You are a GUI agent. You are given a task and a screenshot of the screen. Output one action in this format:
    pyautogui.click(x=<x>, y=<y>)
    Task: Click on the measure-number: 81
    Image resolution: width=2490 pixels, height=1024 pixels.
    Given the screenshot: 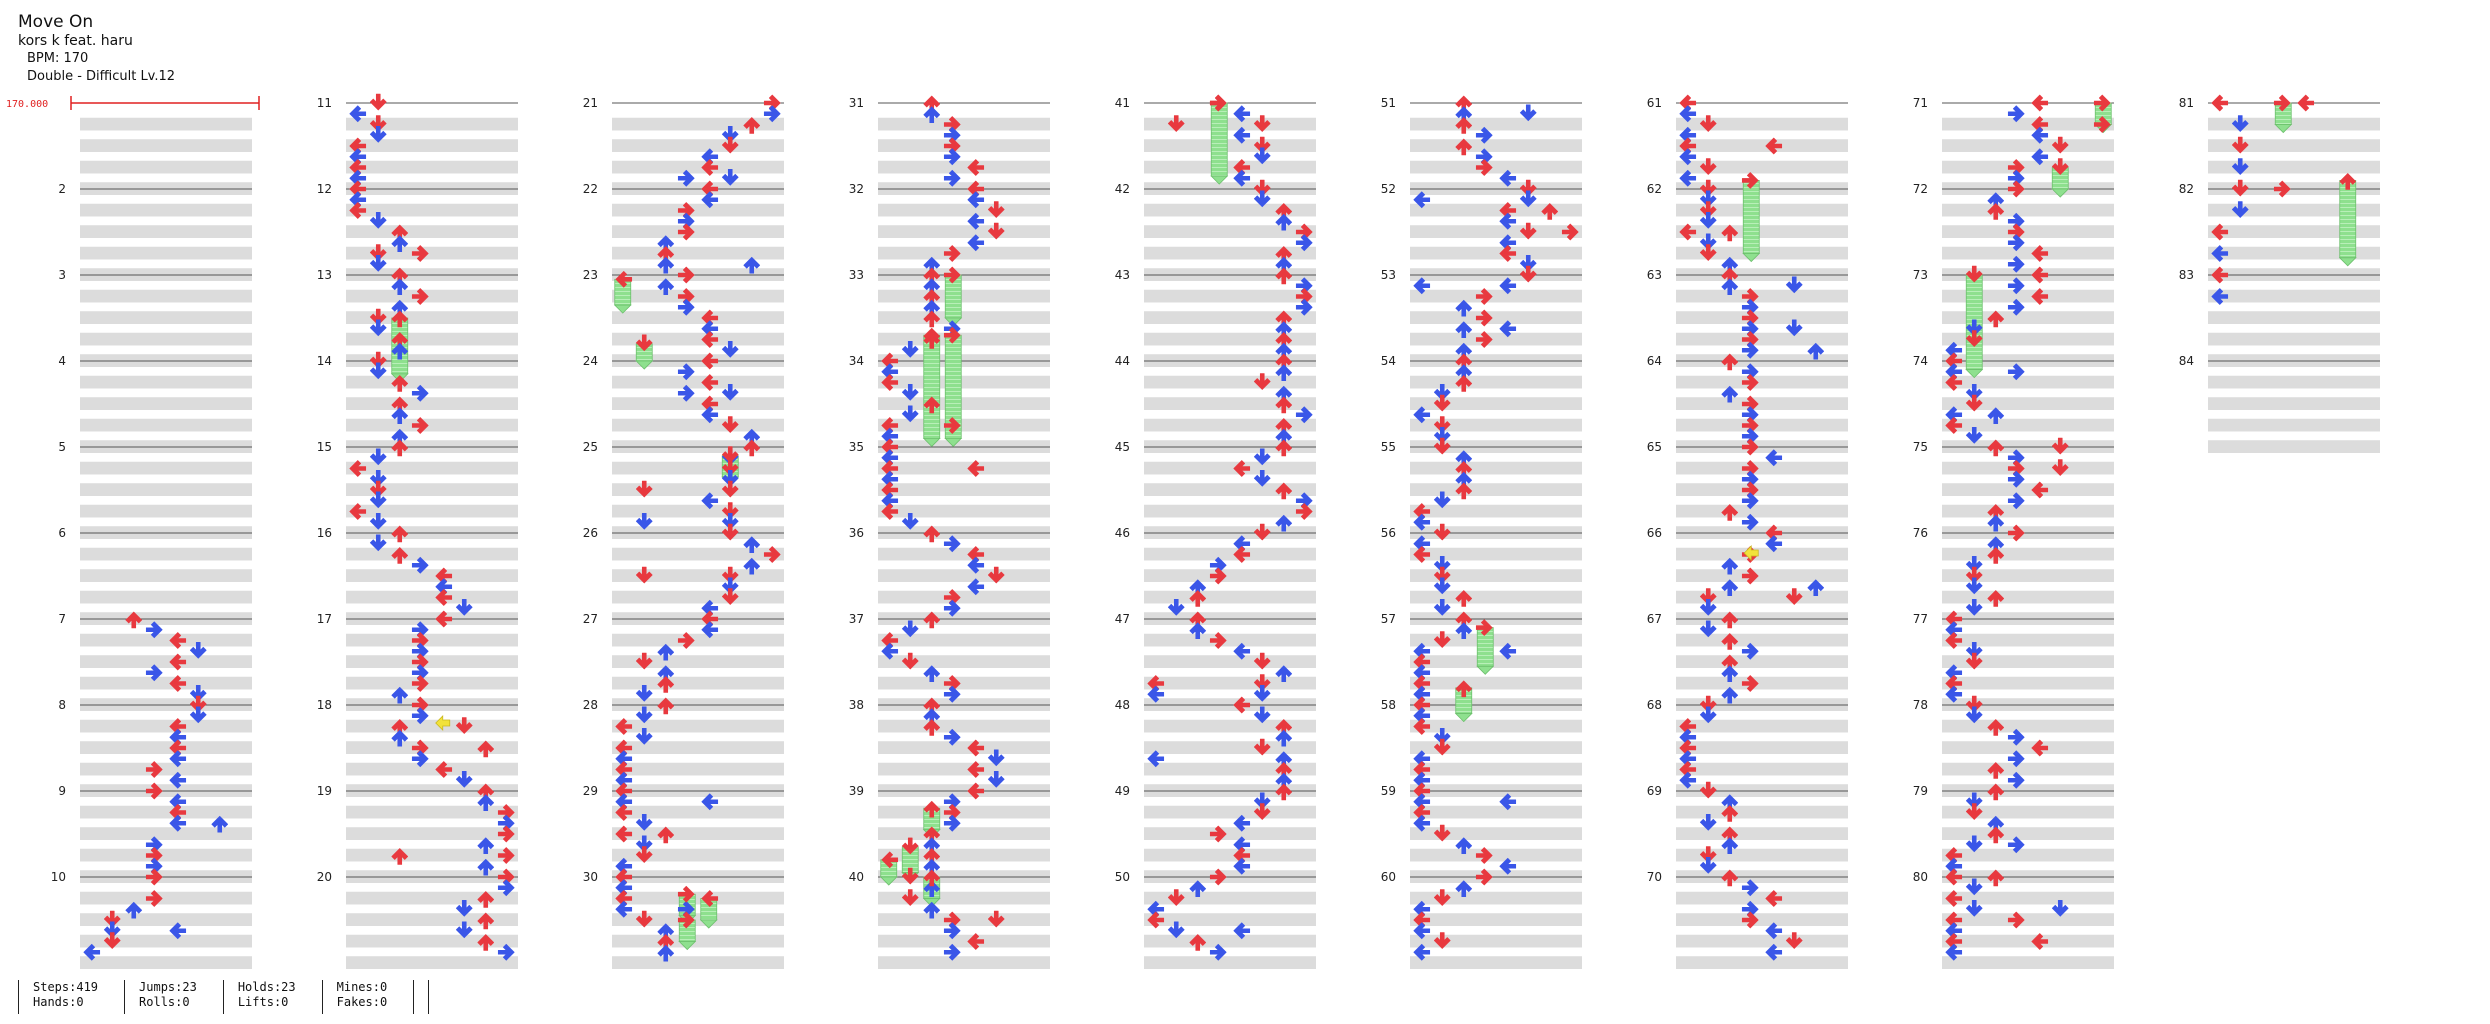 What is the action you would take?
    pyautogui.click(x=2186, y=103)
    